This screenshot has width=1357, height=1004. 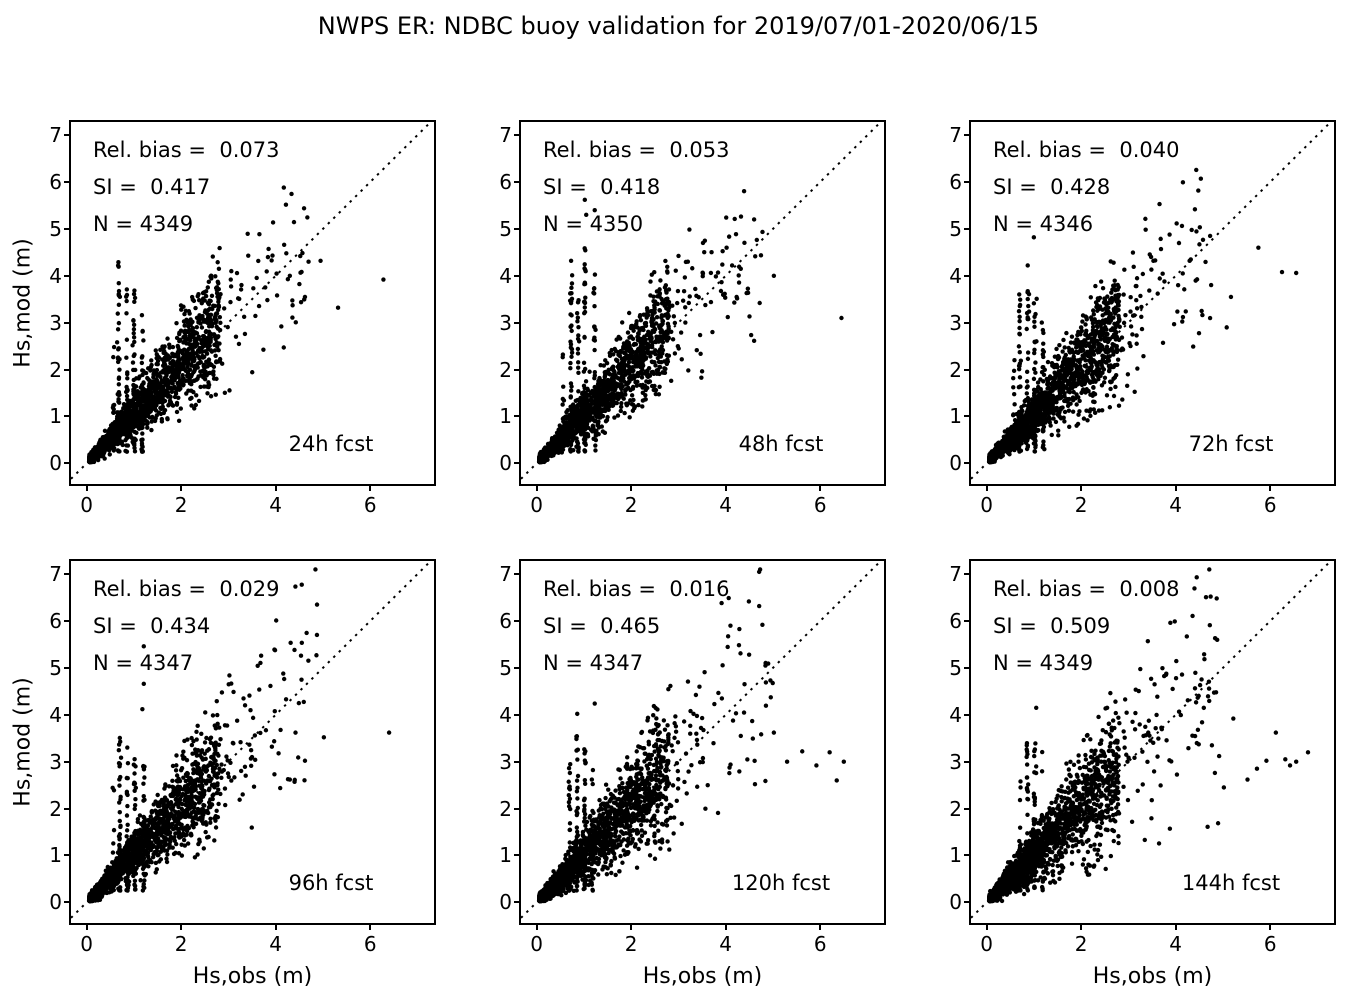 I want to click on forecast-hour-label: 72h fcst, so click(x=1231, y=444).